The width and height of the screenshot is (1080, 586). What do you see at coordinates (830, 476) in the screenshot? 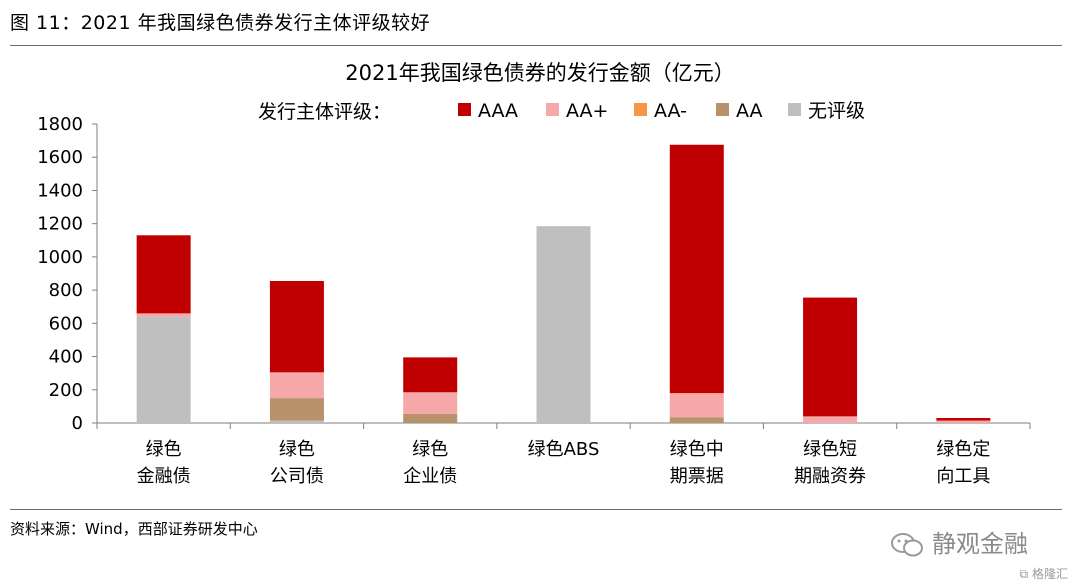
I see `x-tick-label: 期融资券` at bounding box center [830, 476].